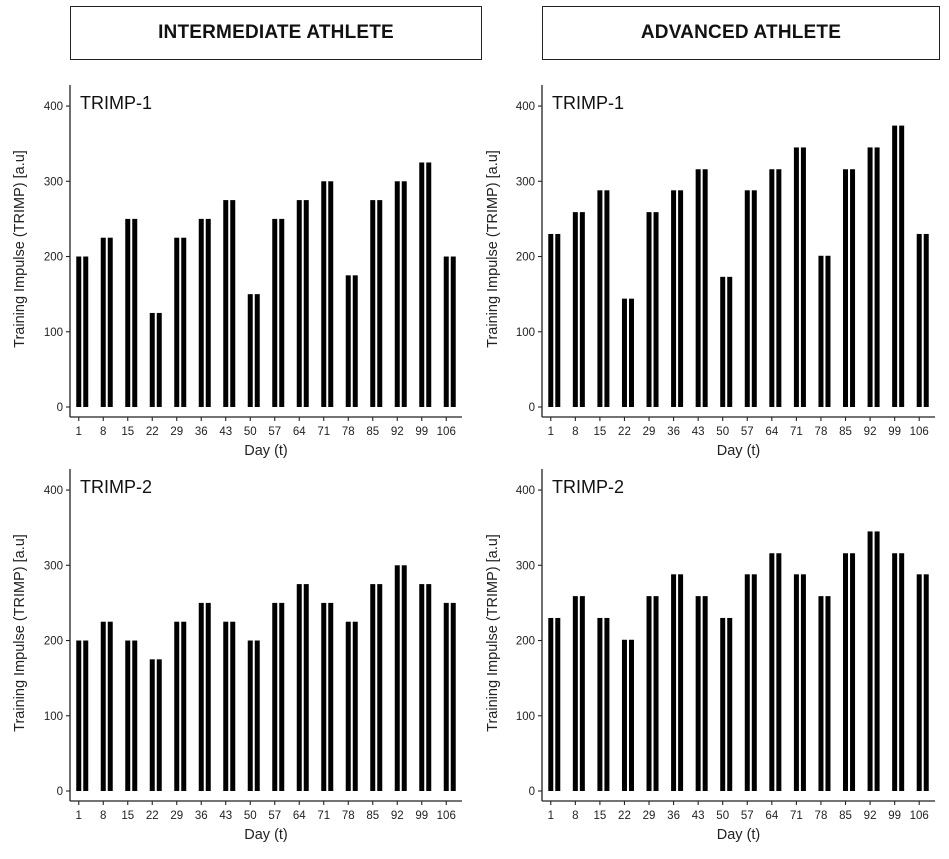 This screenshot has width=949, height=859. What do you see at coordinates (116, 103) in the screenshot?
I see `panel-label: TRIMP-1` at bounding box center [116, 103].